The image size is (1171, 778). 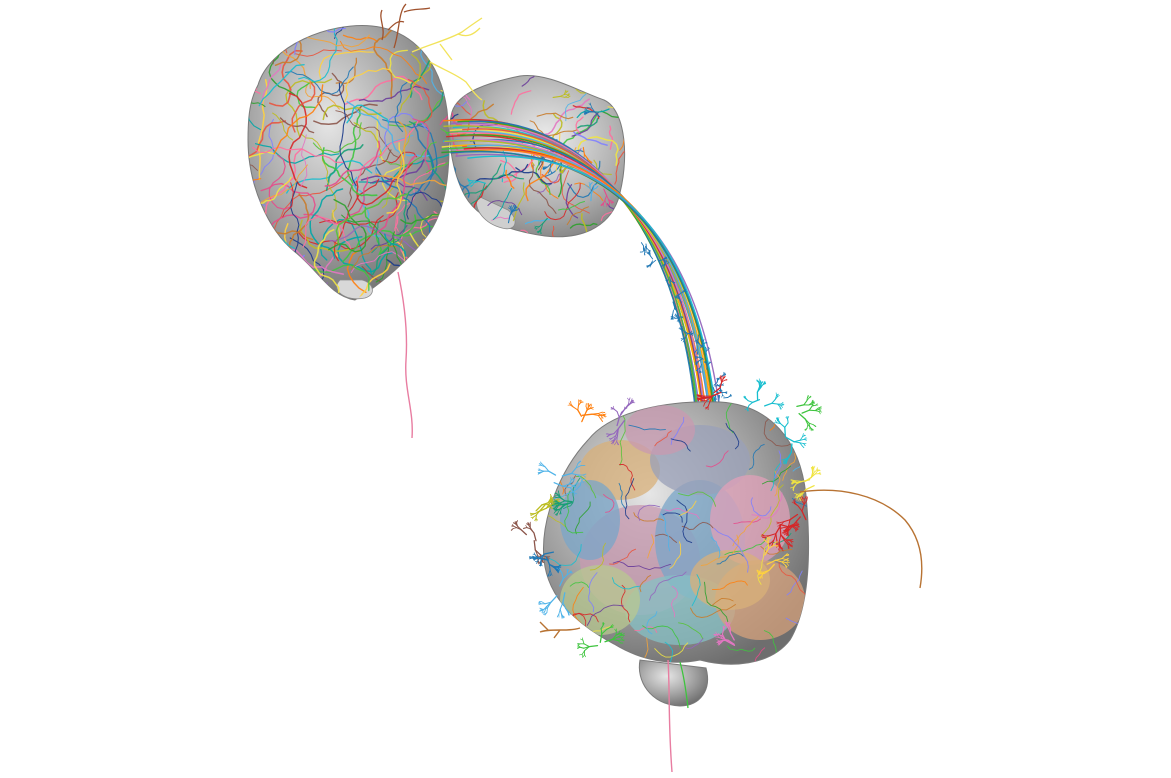 I want to click on descending-projection-bottom, so click(x=670, y=716).